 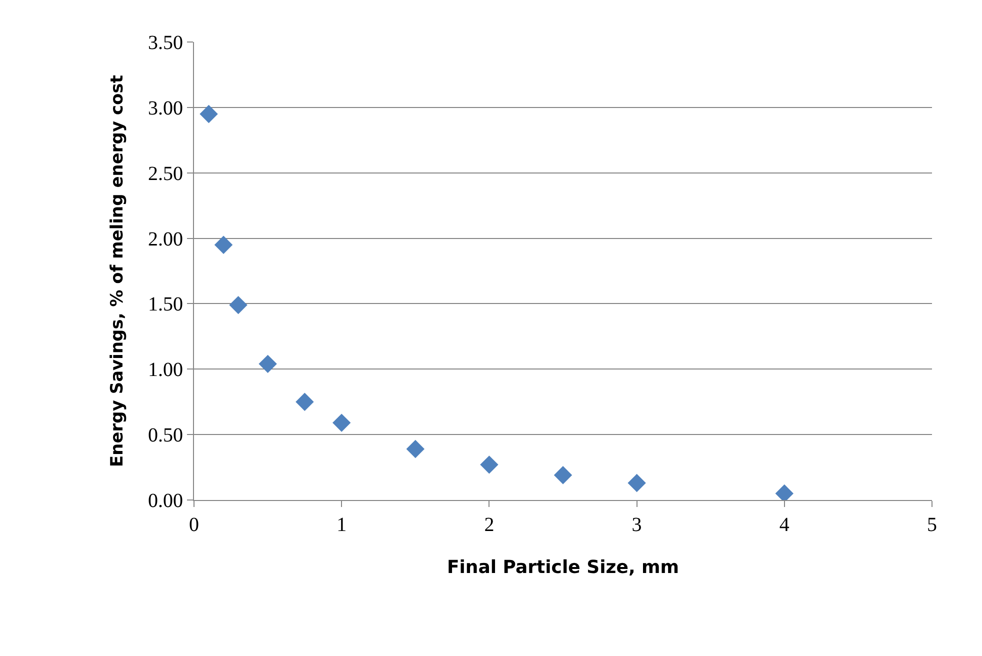 I want to click on y-tick-label: 3.50, so click(x=165, y=43).